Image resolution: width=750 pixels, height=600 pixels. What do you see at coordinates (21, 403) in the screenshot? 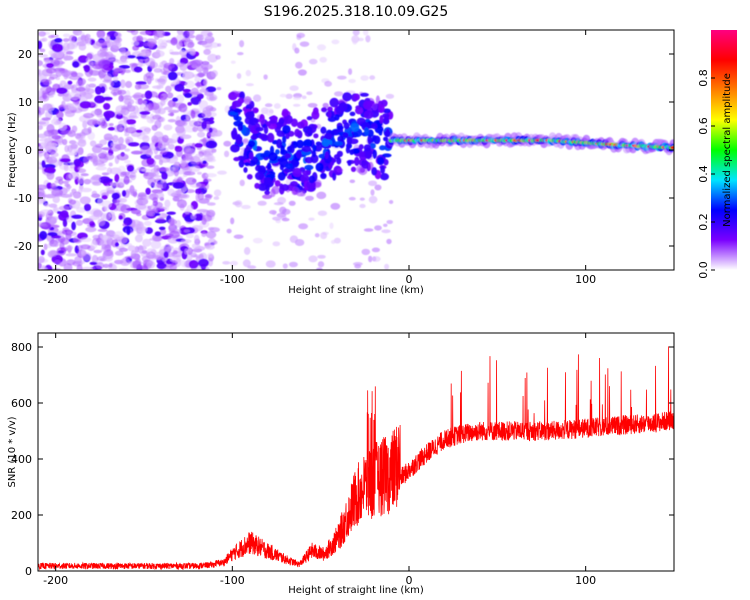
I see `y-tick-label: 600` at bounding box center [21, 403].